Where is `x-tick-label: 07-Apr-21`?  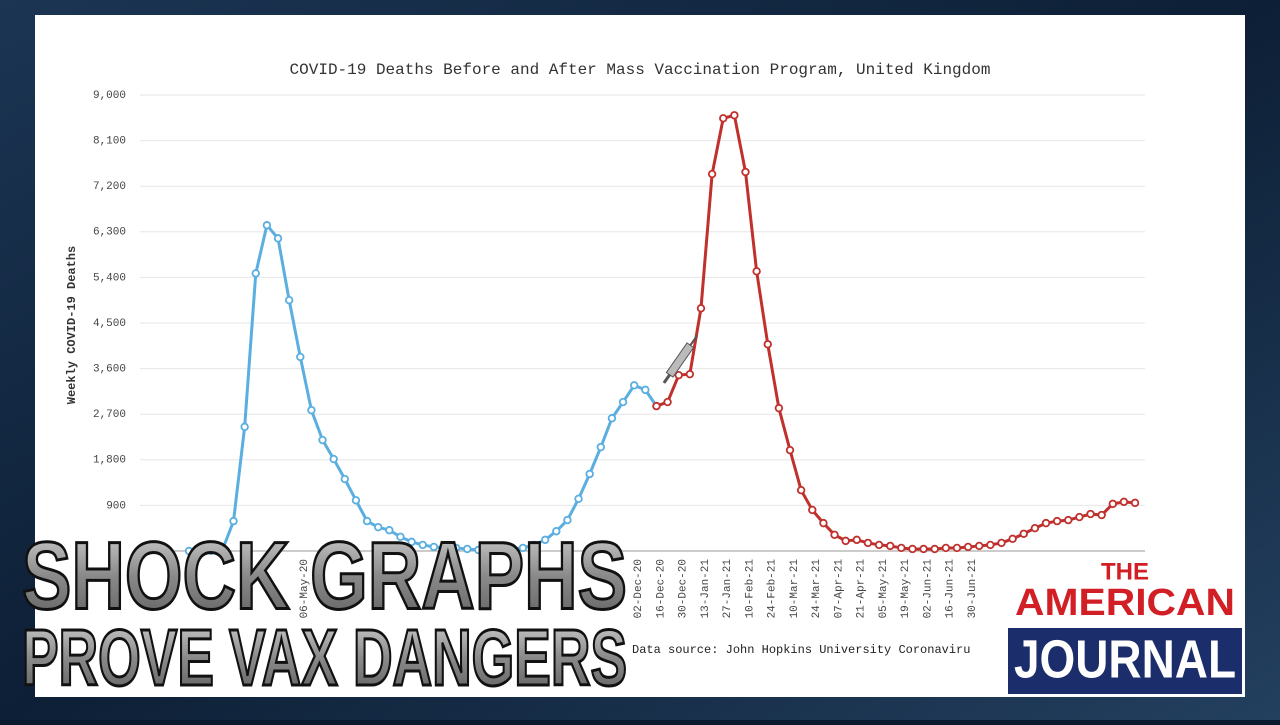
x-tick-label: 07-Apr-21 is located at coordinates (839, 589).